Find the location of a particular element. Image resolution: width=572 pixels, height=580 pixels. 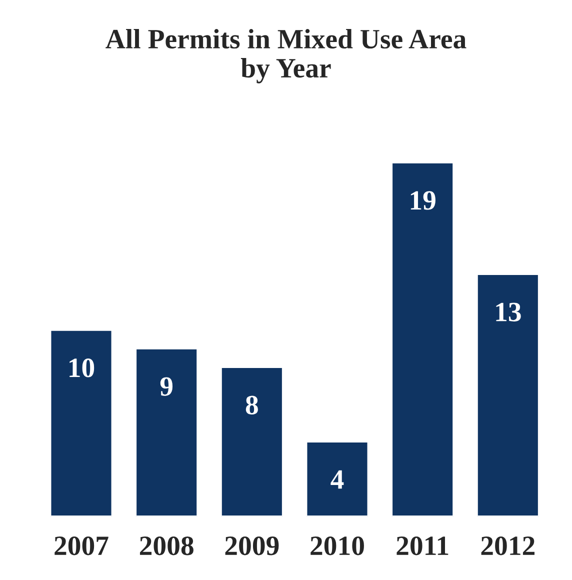

x-tick-label: 2010 is located at coordinates (337, 546).